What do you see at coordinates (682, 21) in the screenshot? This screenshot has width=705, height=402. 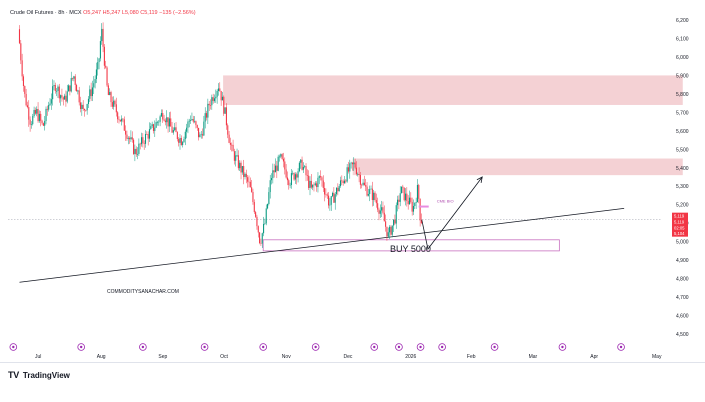 I see `y-tick-label: 6,200` at bounding box center [682, 21].